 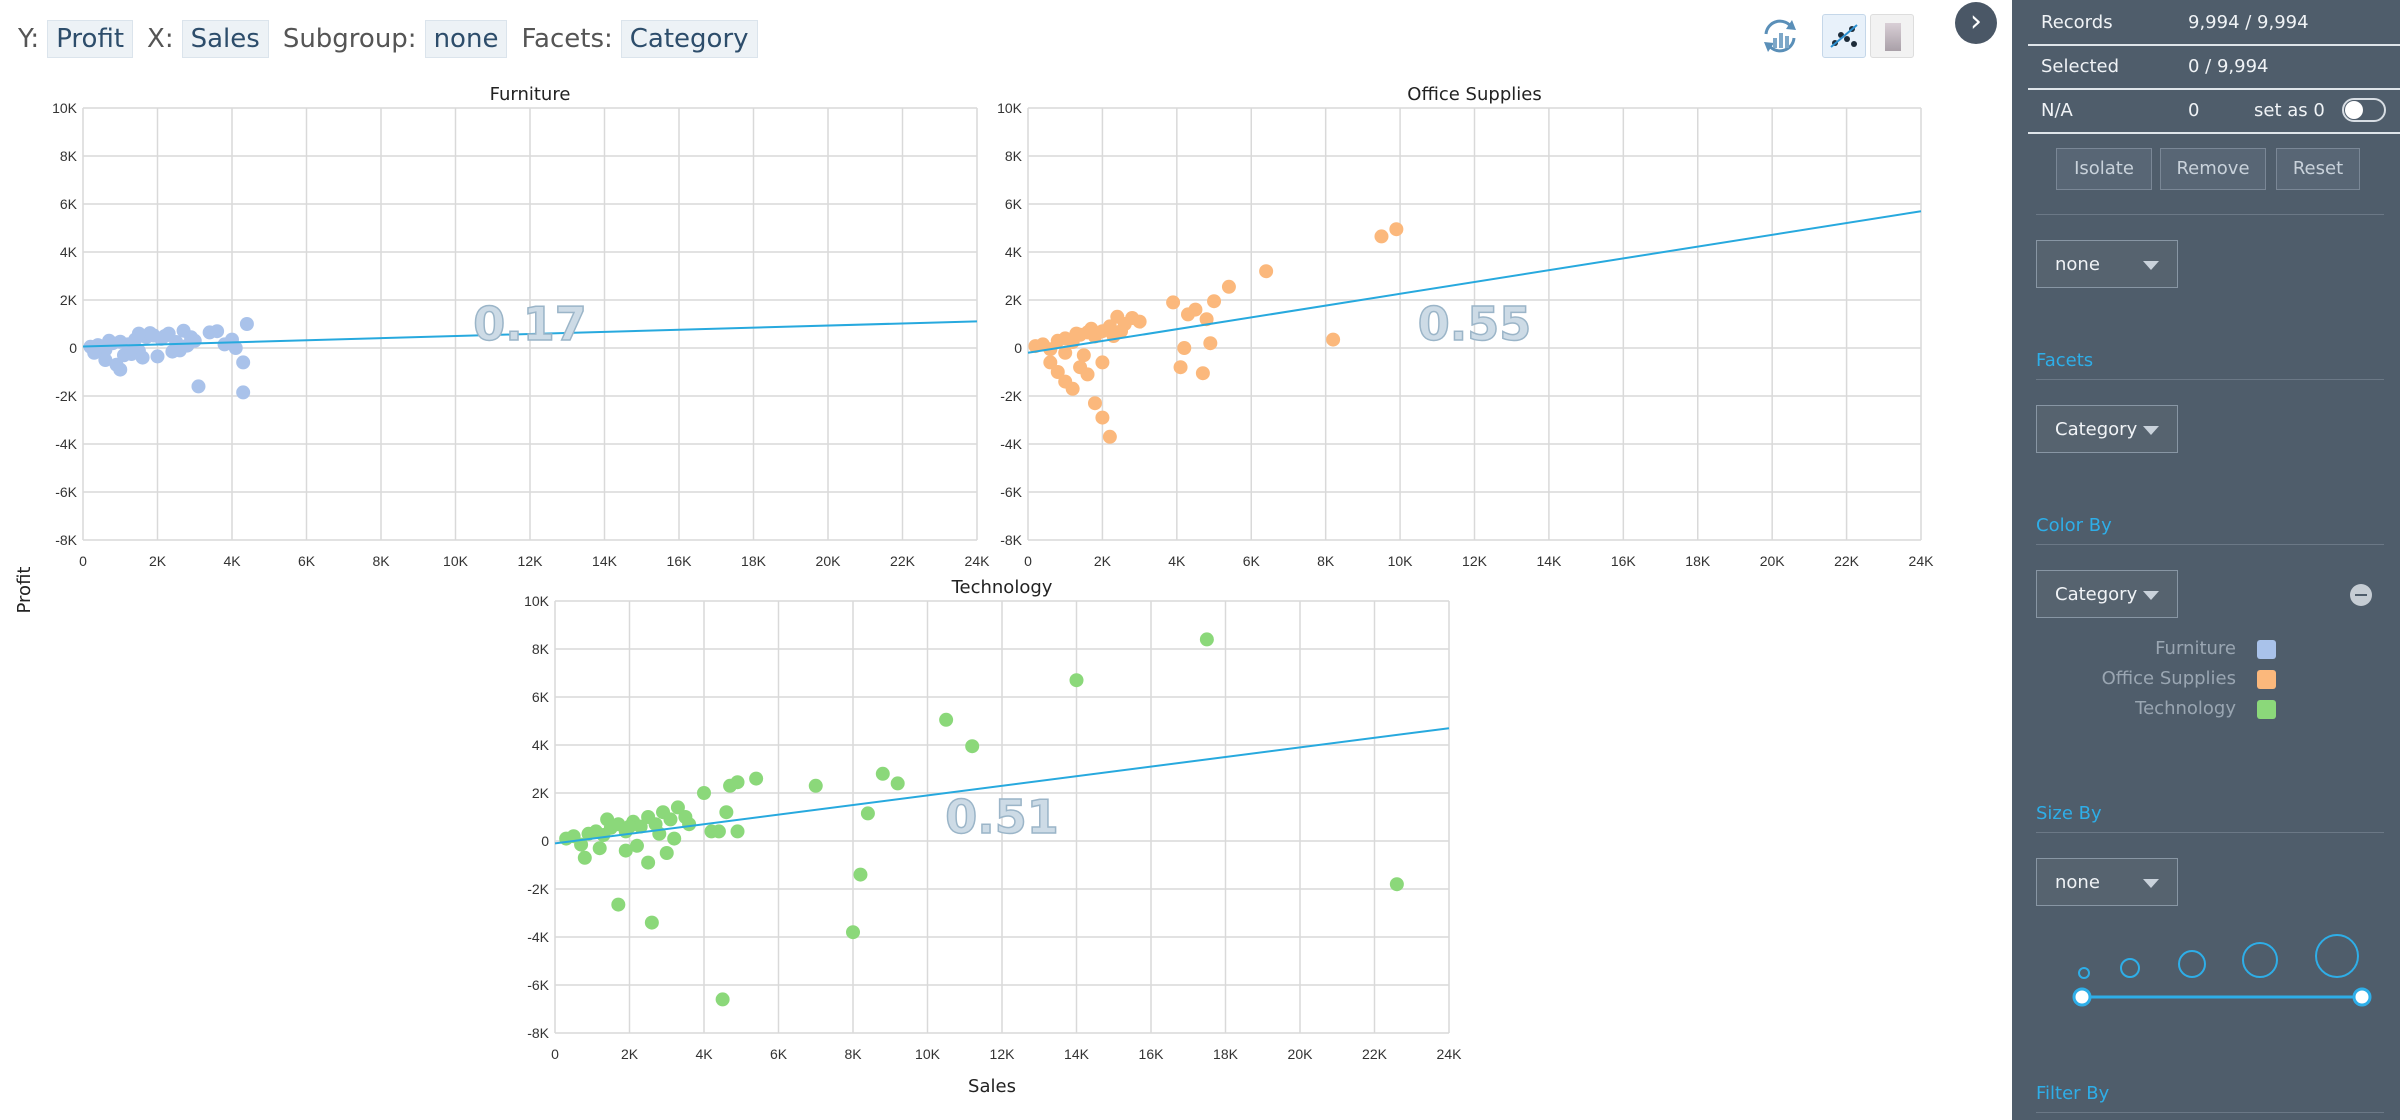 What do you see at coordinates (2082, 997) in the screenshot?
I see `slider-min-handle` at bounding box center [2082, 997].